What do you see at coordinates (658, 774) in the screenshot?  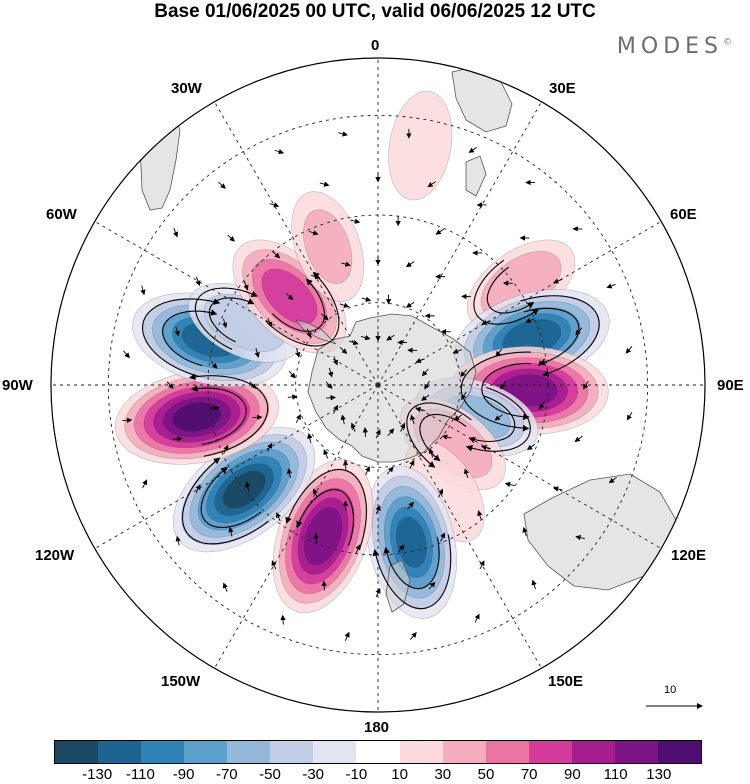 I see `colorbar-tick-label: 130` at bounding box center [658, 774].